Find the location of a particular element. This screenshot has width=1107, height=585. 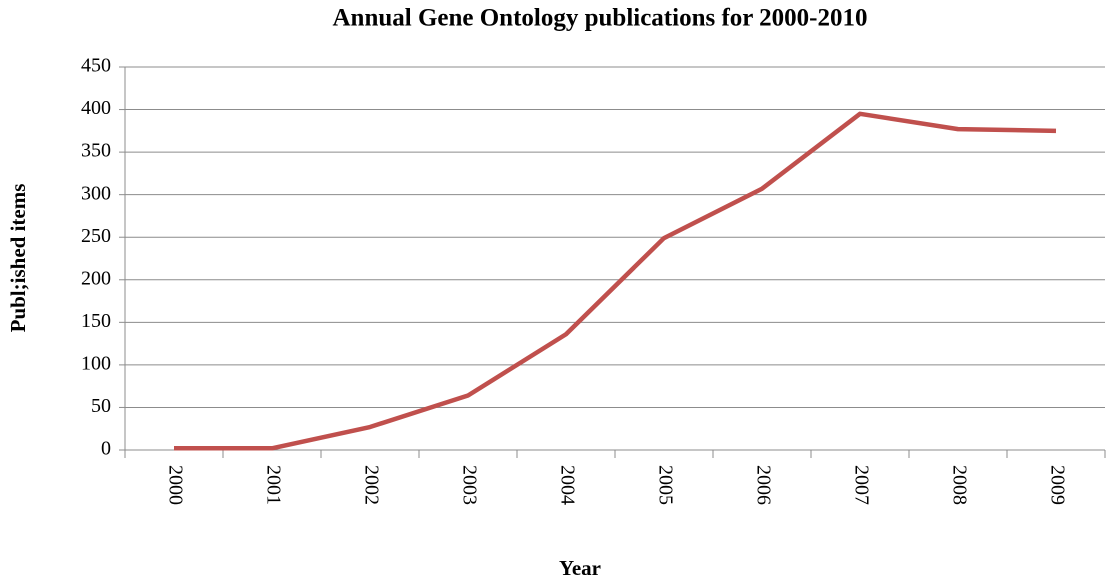

x-axis-label: Year is located at coordinates (580, 568).